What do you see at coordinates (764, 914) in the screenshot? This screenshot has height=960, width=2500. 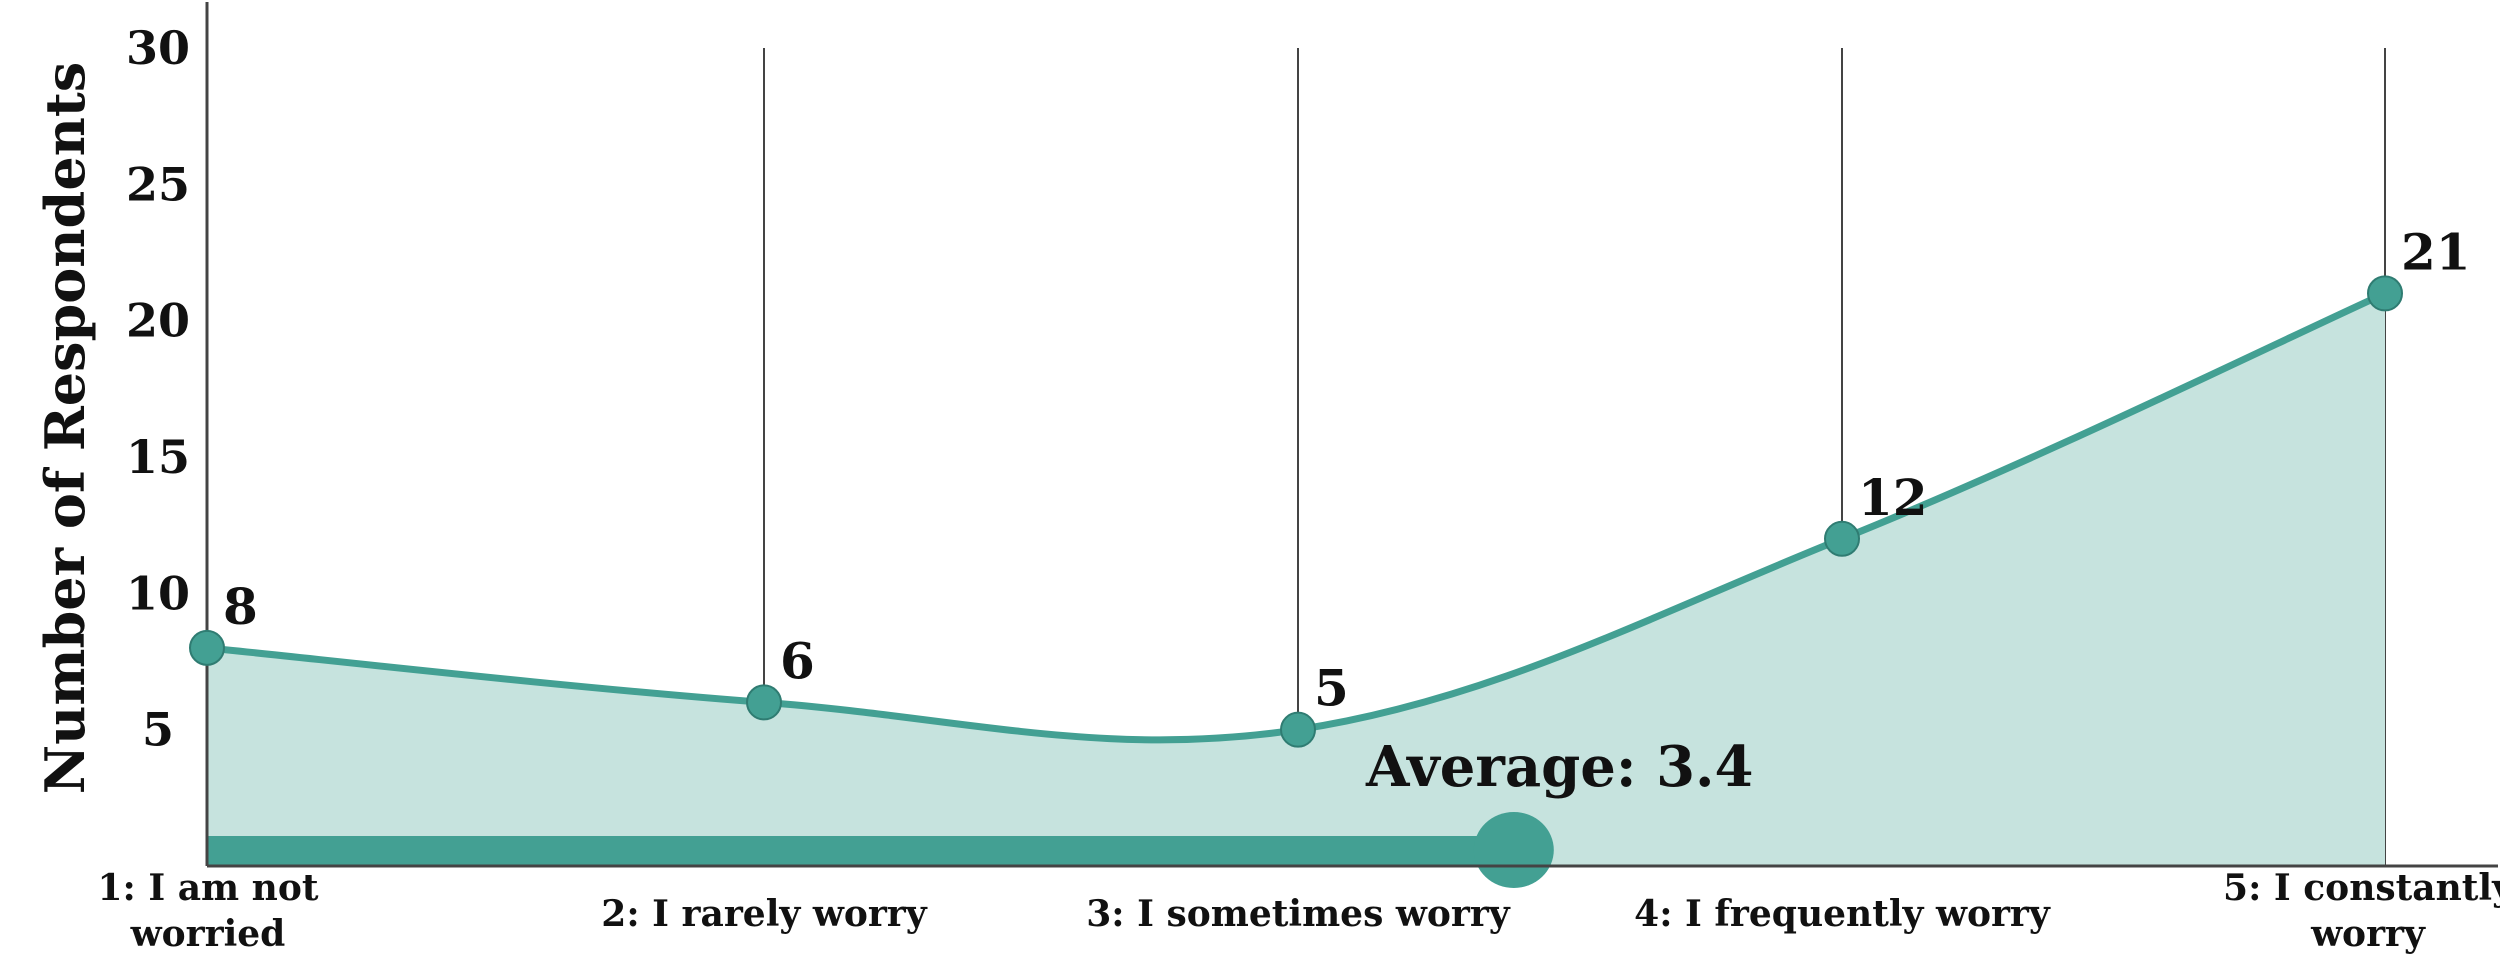 I see `x-category-label: 2: I rarely worry` at bounding box center [764, 914].